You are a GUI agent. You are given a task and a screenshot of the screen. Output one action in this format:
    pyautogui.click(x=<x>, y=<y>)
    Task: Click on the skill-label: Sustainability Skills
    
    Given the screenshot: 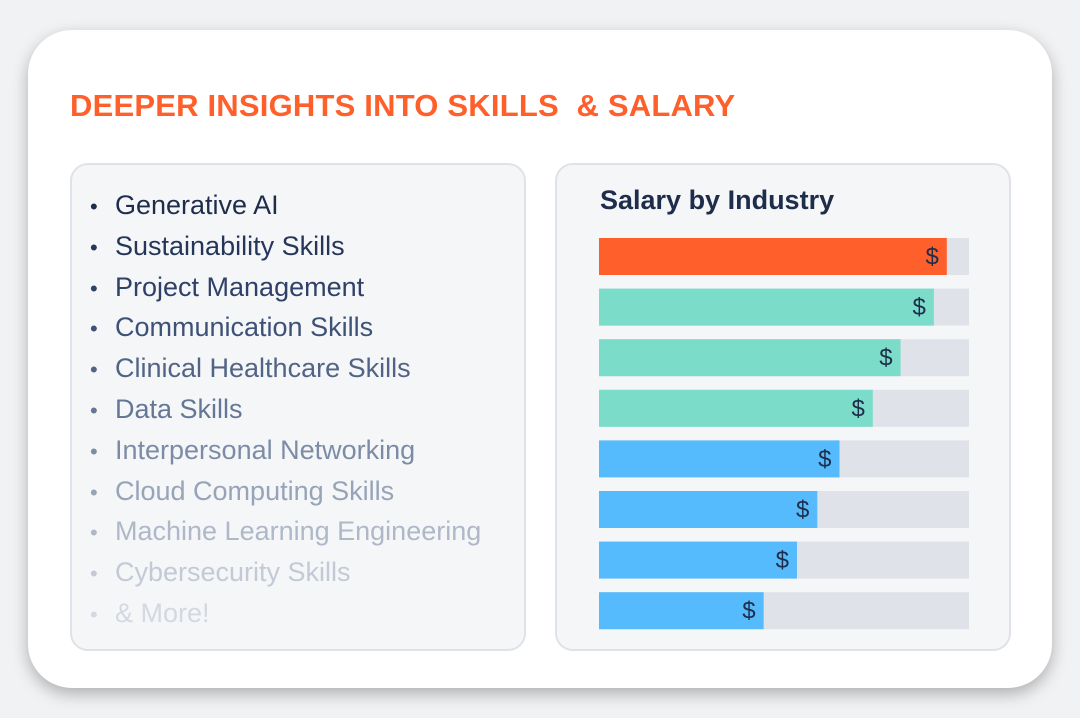 What is the action you would take?
    pyautogui.click(x=230, y=245)
    